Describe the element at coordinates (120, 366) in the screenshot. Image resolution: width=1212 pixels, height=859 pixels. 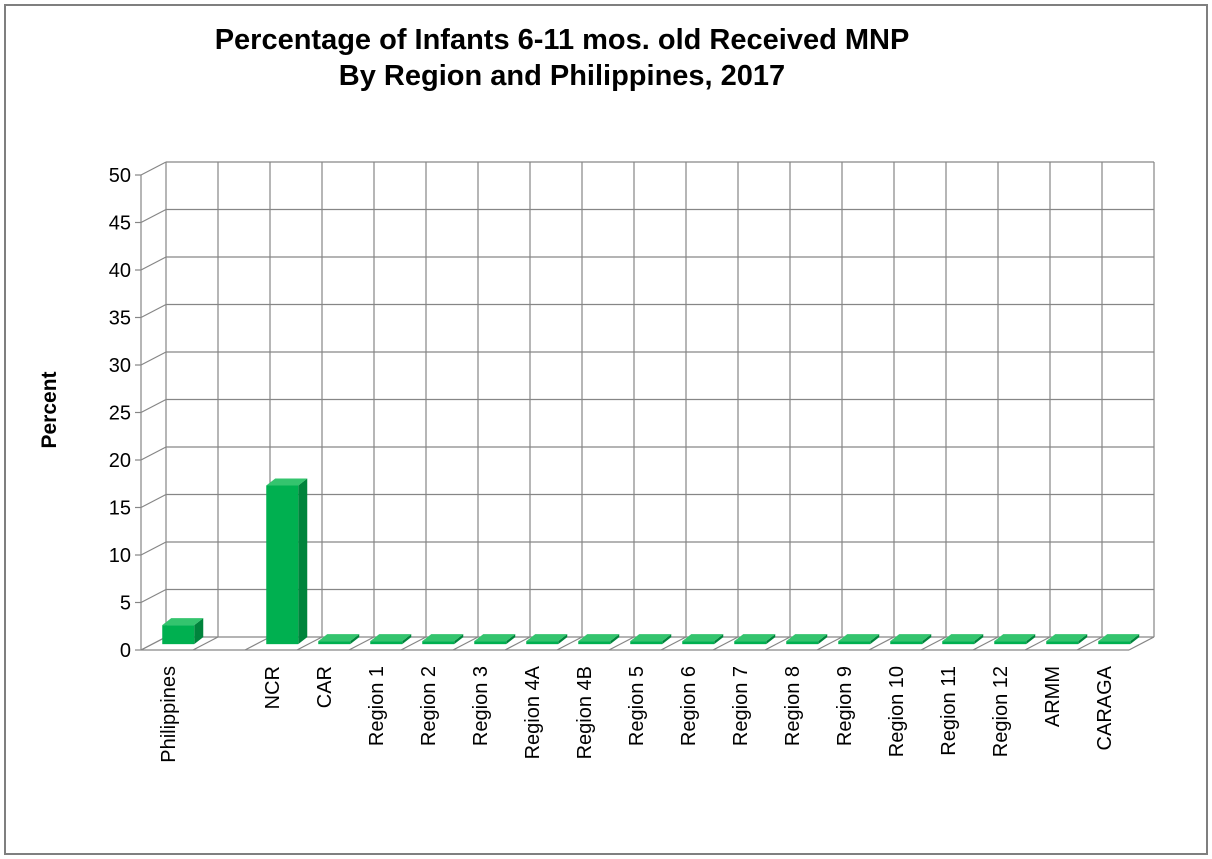
I see `y-tick-label: 30` at that location.